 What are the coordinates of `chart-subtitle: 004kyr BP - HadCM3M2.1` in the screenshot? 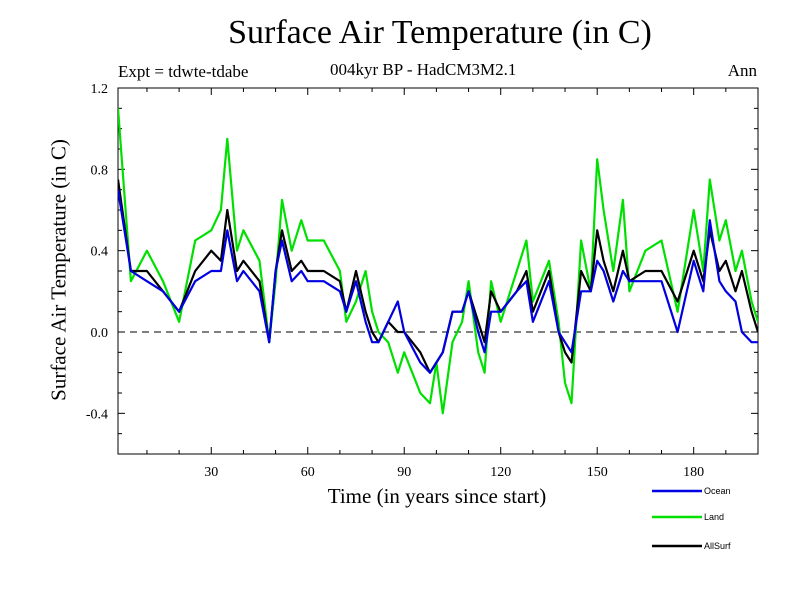 It's located at (423, 69).